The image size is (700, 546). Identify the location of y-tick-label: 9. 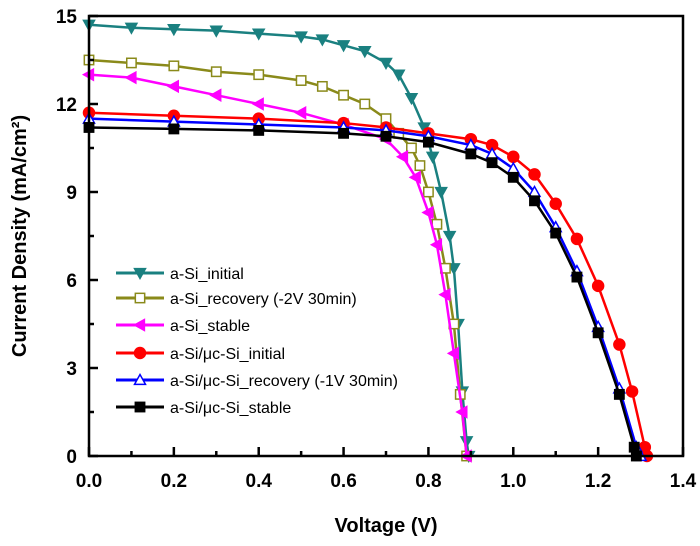
(71, 193).